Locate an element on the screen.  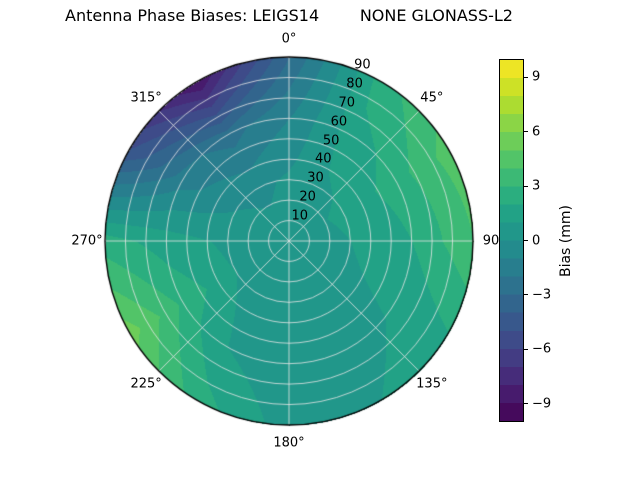
angular-label-315: 315° is located at coordinates (146, 98).